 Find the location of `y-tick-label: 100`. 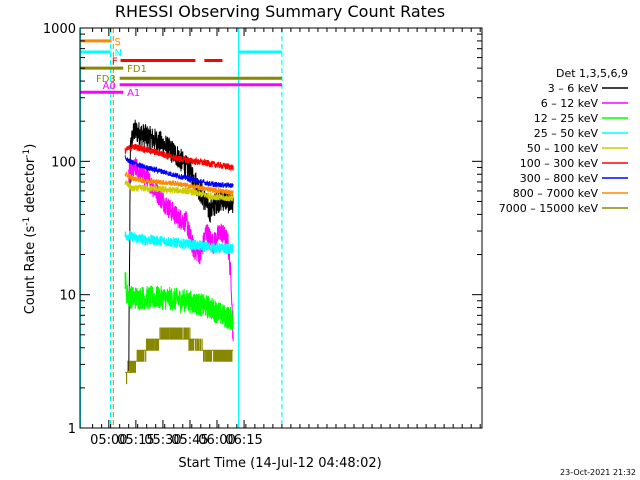

y-tick-label: 100 is located at coordinates (63, 162).